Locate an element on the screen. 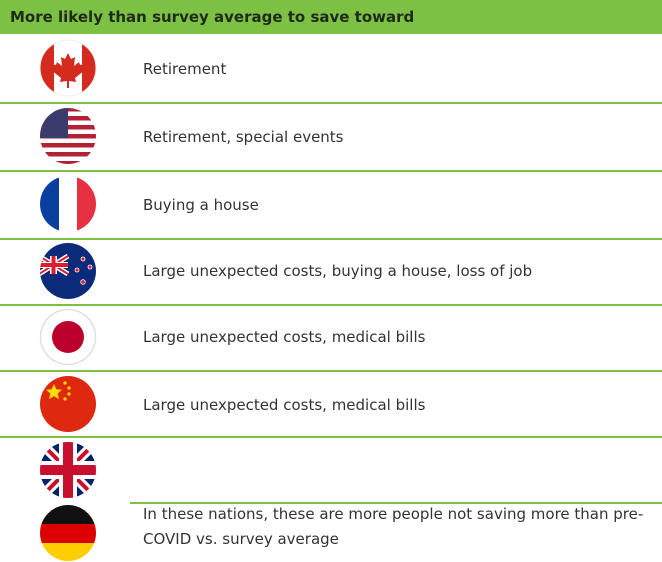 This screenshot has width=662, height=562. flag-uk is located at coordinates (68, 470).